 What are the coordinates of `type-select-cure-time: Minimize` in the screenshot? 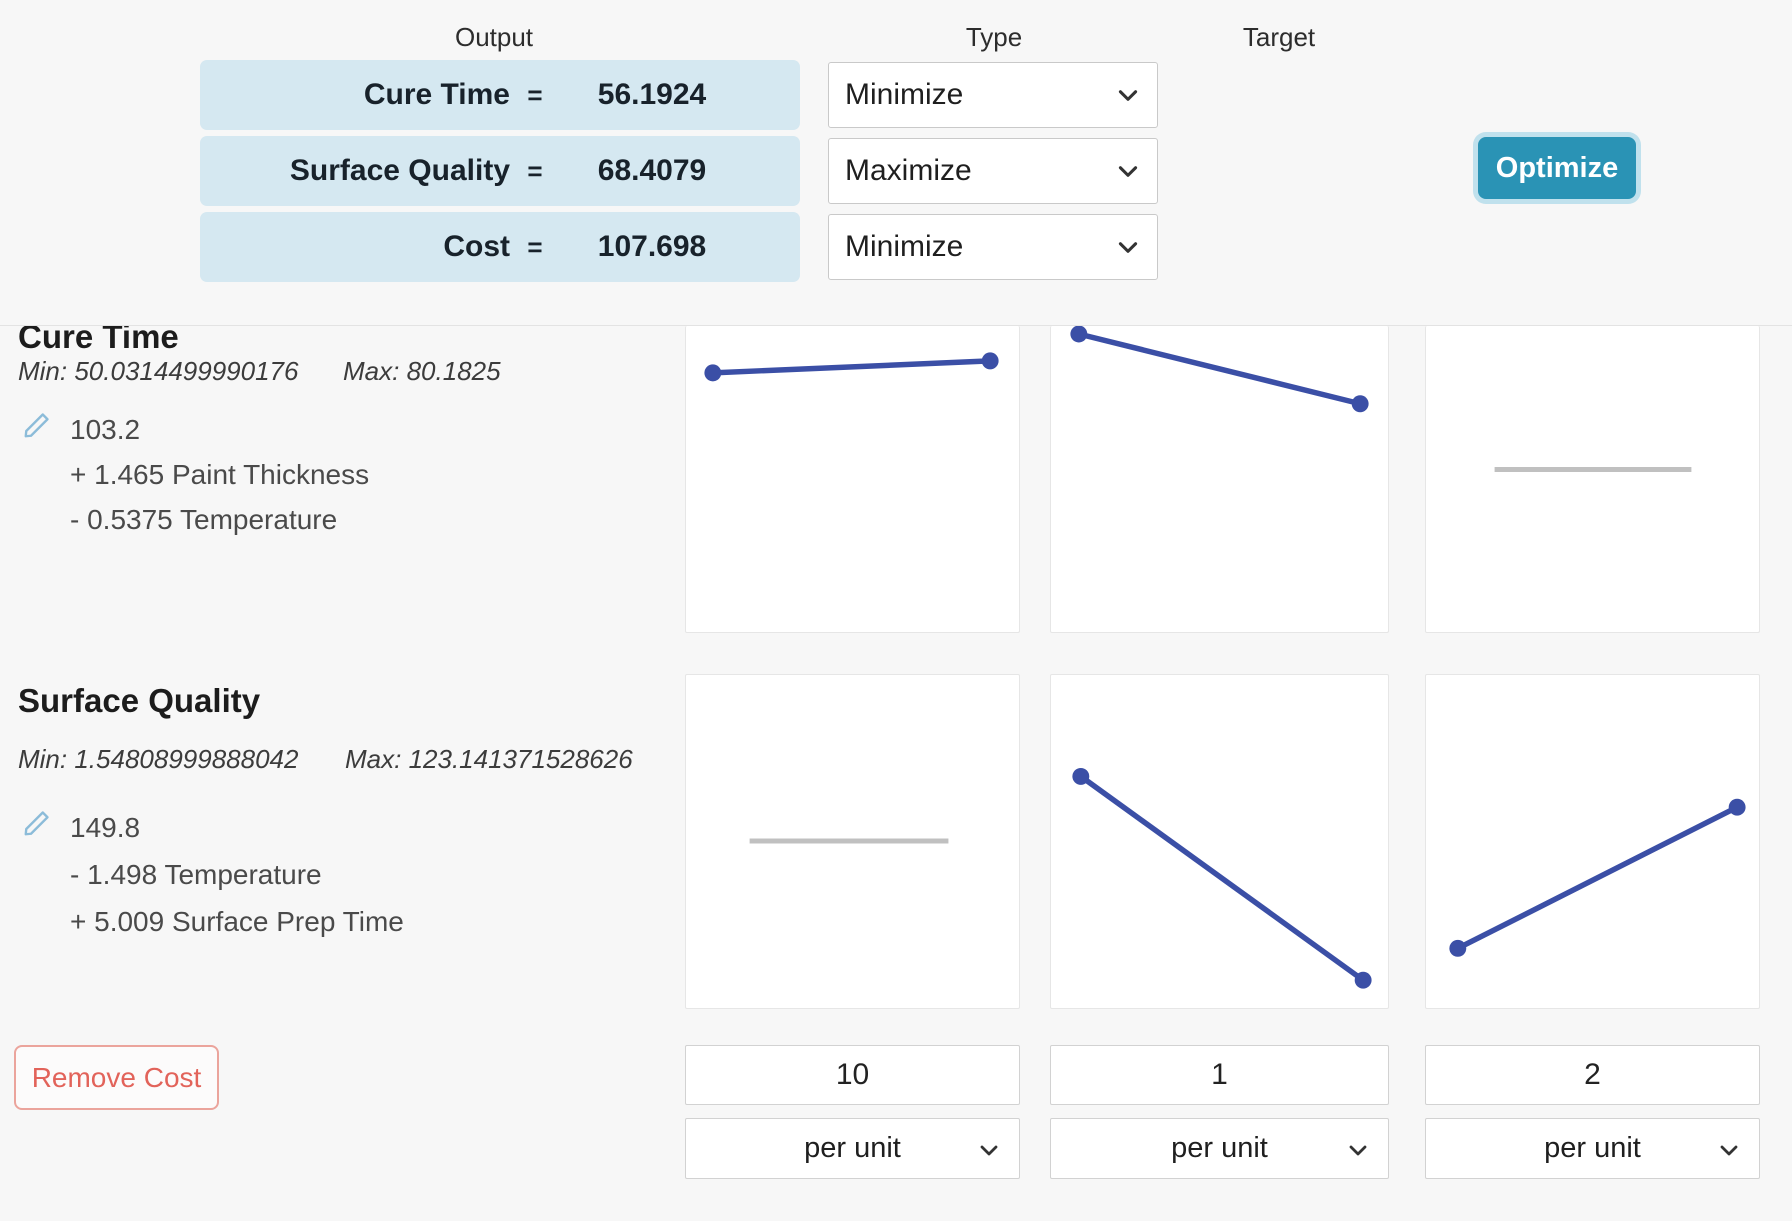 It's located at (993, 95).